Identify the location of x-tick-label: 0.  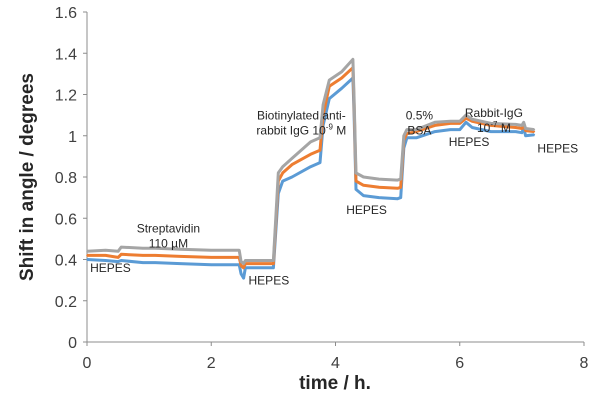
(87, 363).